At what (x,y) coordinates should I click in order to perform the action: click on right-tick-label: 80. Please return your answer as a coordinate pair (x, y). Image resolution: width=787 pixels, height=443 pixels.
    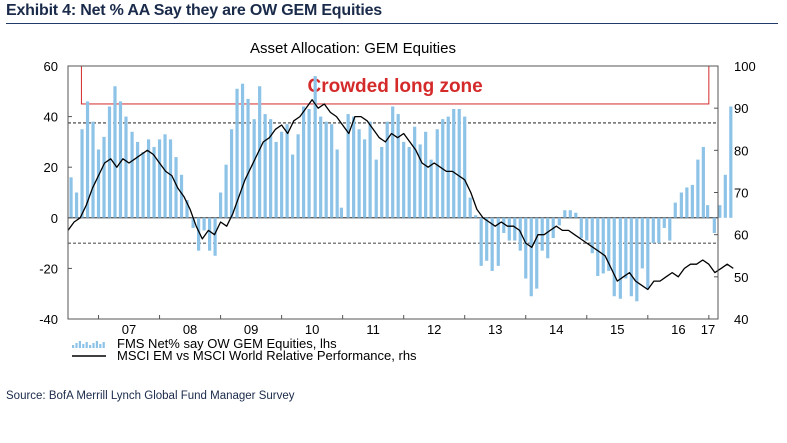
    Looking at the image, I should click on (741, 150).